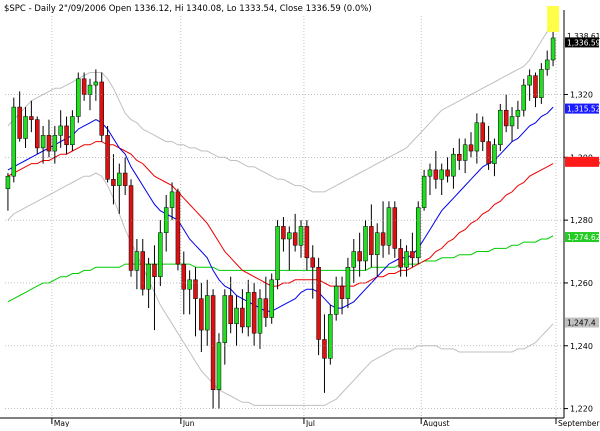 This screenshot has height=431, width=600. Describe the element at coordinates (581, 220) in the screenshot. I see `y-tick-label: 1,280` at that location.